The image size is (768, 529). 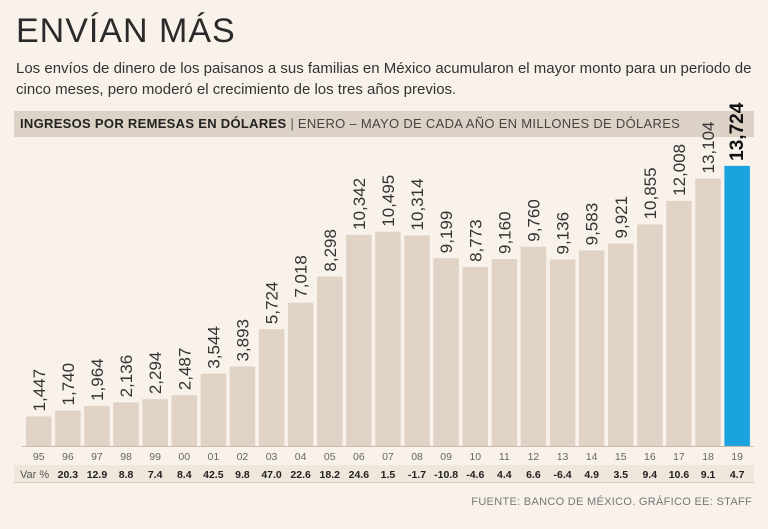 I want to click on value-label-96: 1,740, so click(x=68, y=384).